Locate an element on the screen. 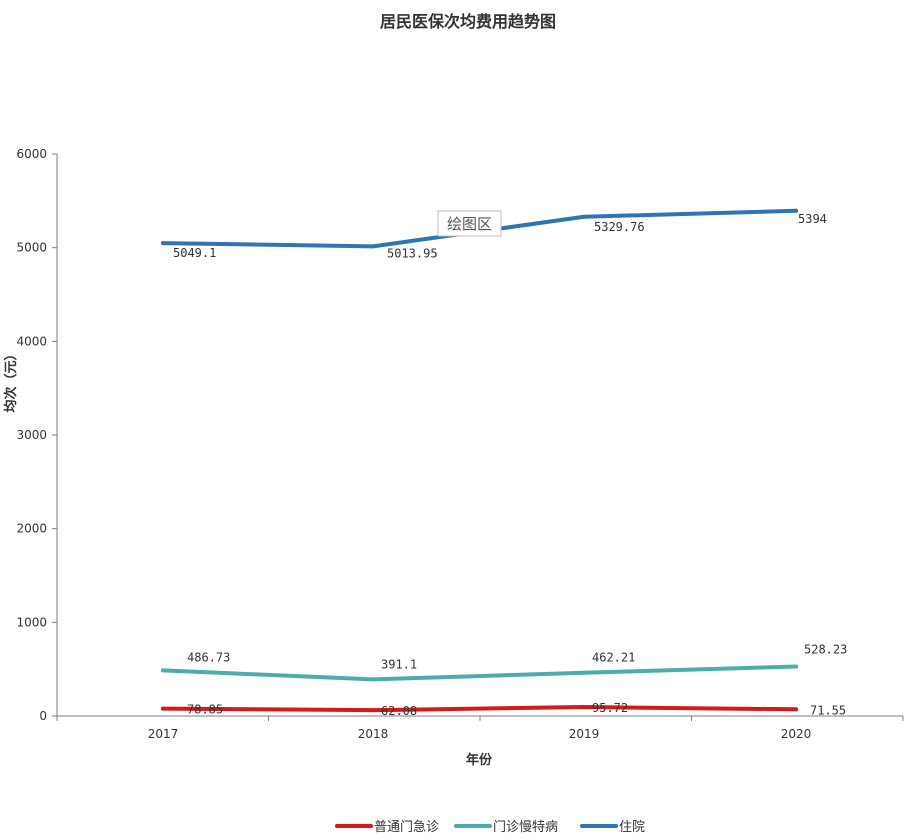 This screenshot has height=840, width=918. data-label: 95.72 is located at coordinates (610, 708).